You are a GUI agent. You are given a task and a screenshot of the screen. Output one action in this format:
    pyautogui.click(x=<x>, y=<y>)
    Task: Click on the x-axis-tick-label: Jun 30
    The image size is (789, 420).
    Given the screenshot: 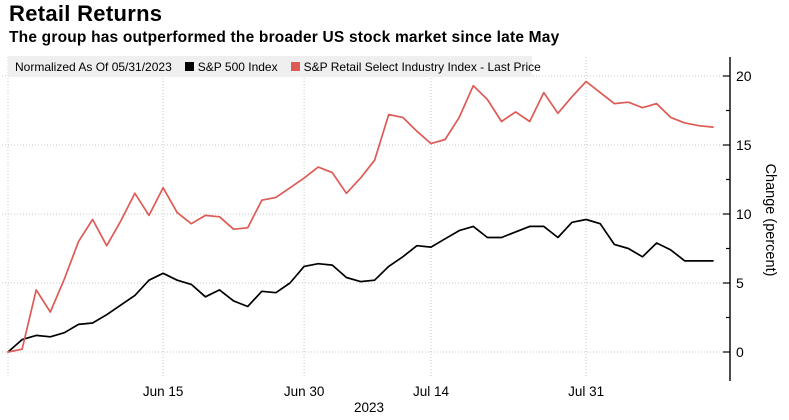 What is the action you would take?
    pyautogui.click(x=304, y=391)
    